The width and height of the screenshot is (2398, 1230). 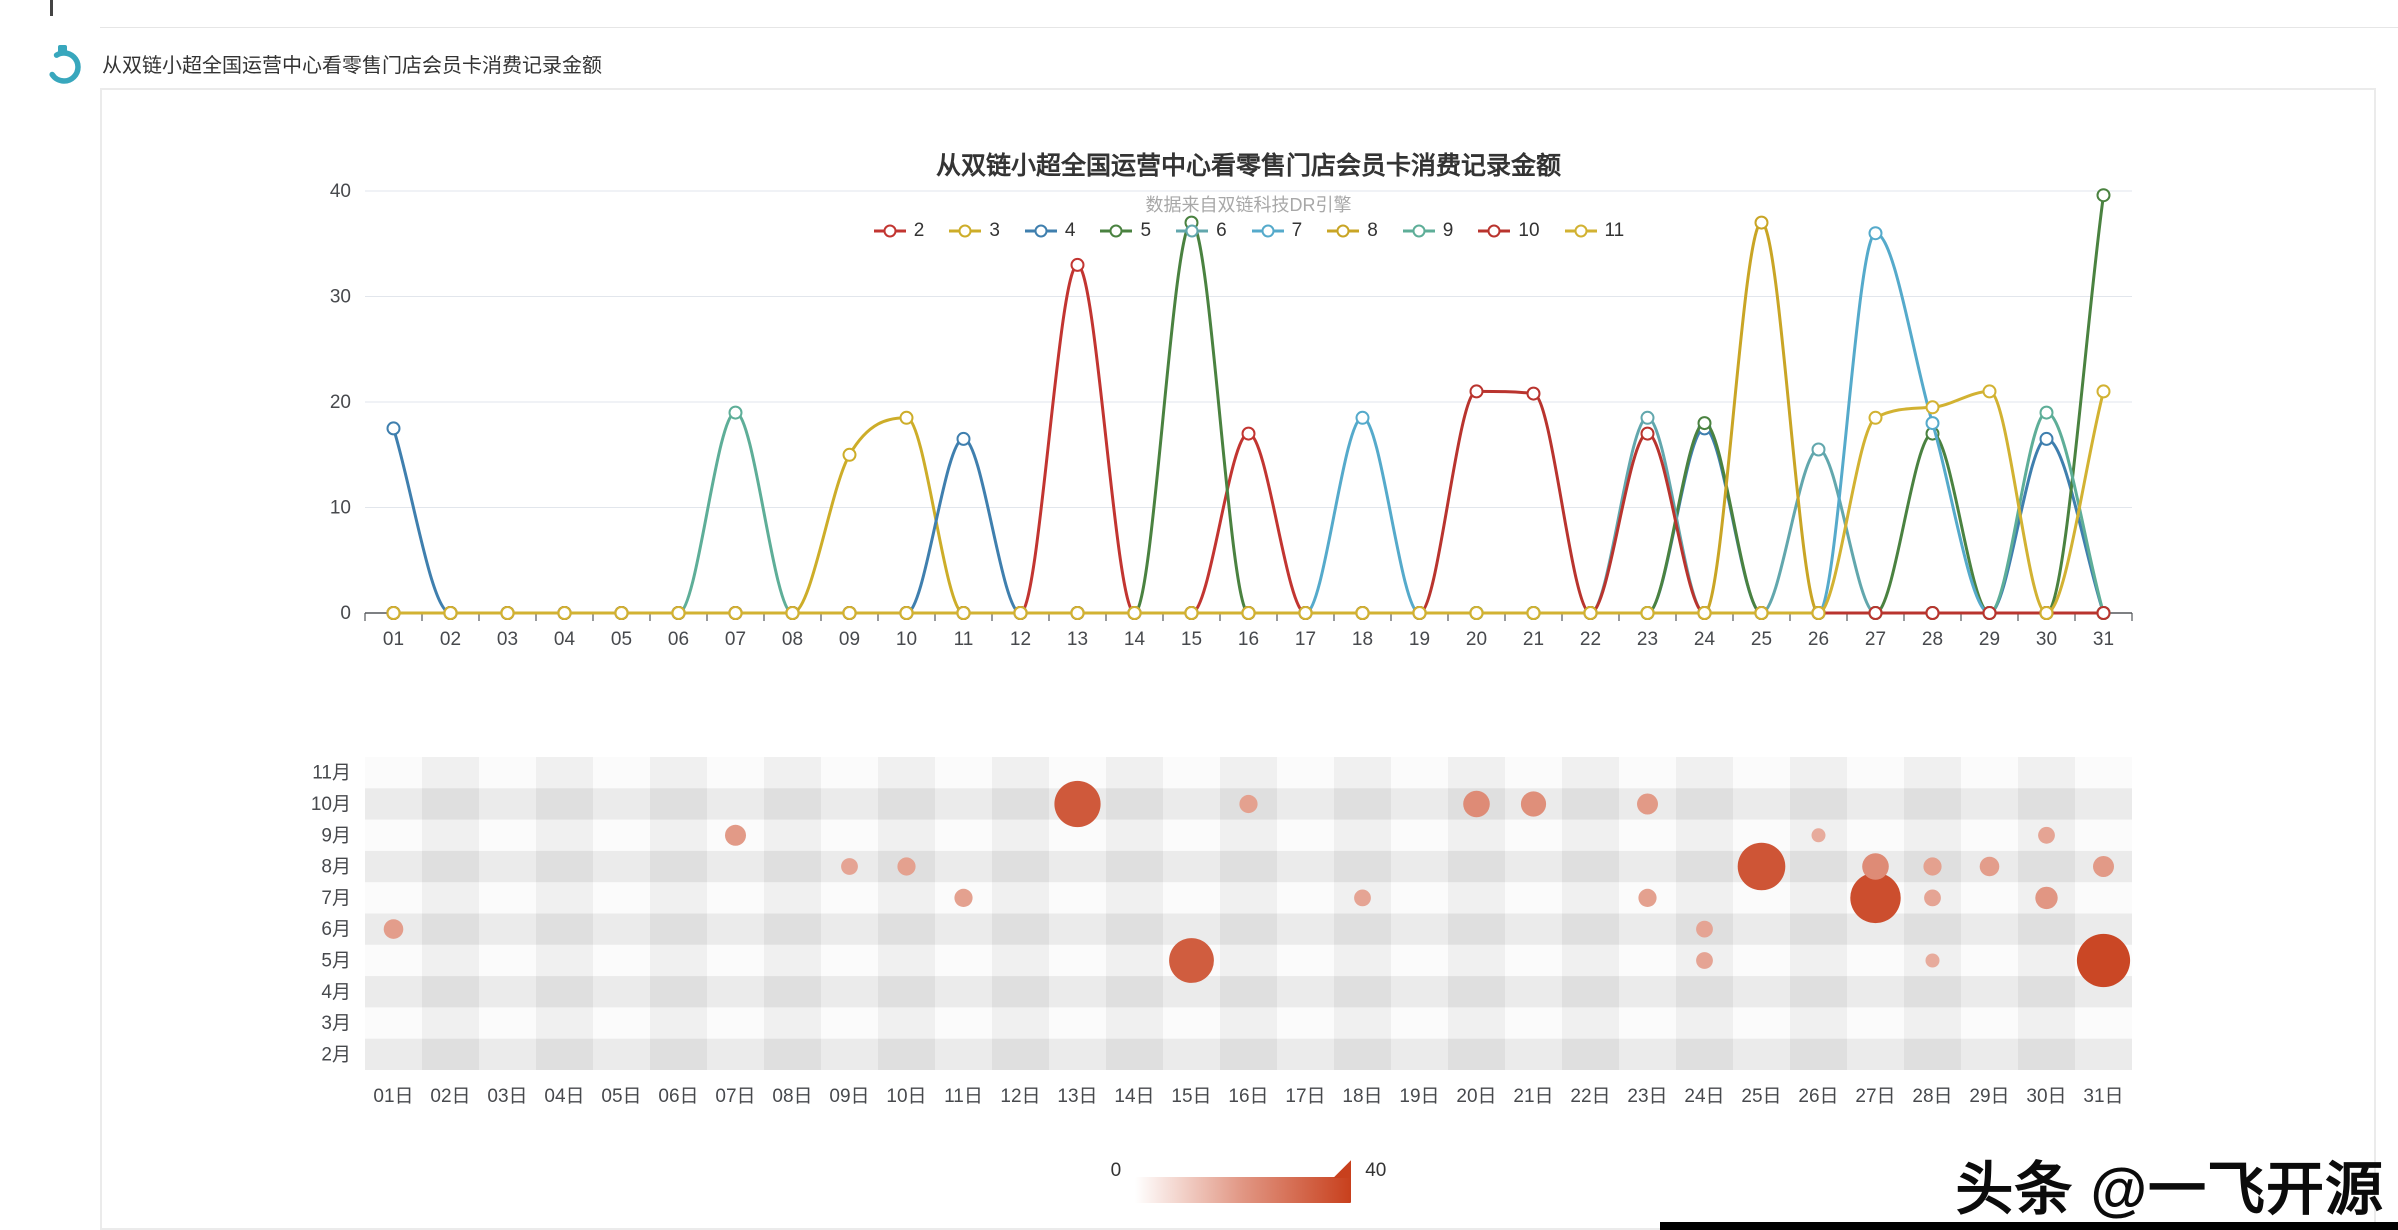 What do you see at coordinates (1419, 1096) in the screenshot?
I see `svg-text: 19日` at bounding box center [1419, 1096].